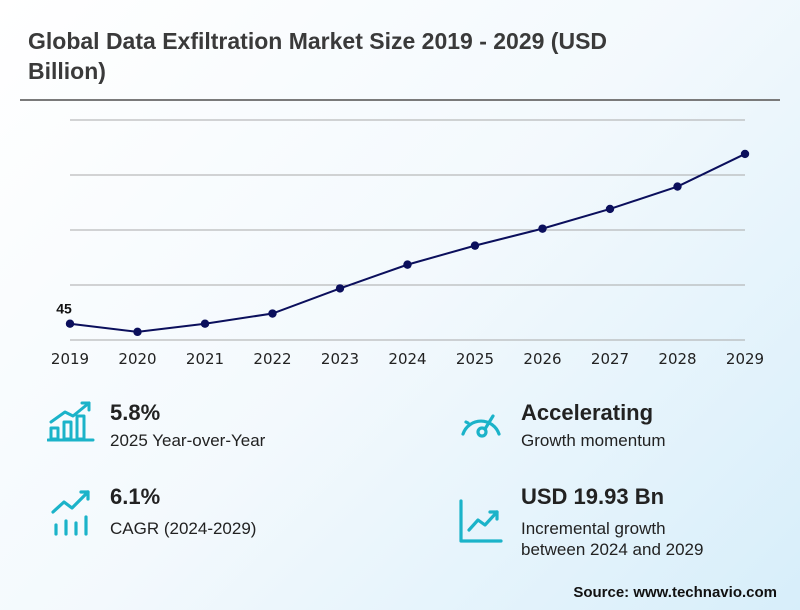 This screenshot has height=610, width=800. Describe the element at coordinates (542, 359) in the screenshot. I see `x-tick-2026: 2026` at that location.